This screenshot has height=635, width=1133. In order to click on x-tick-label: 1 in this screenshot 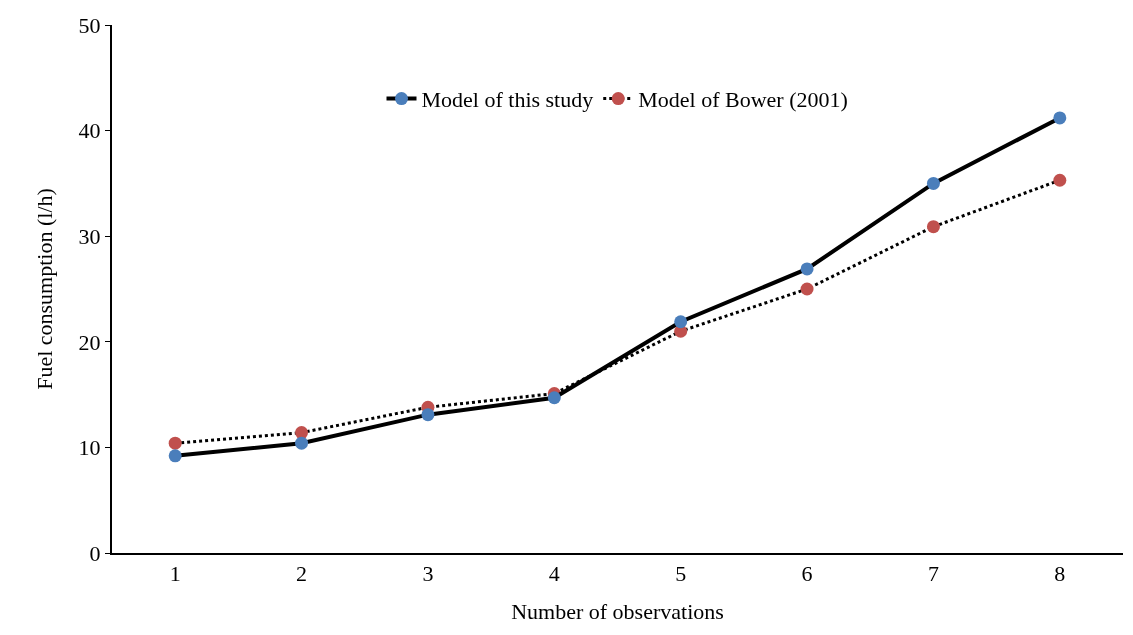, I will do `click(175, 574)`.